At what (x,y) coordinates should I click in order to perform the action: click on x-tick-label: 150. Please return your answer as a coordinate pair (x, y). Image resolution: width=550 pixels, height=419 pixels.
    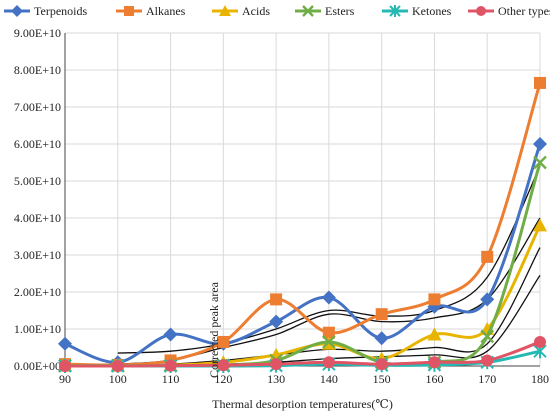
    Looking at the image, I should click on (382, 379).